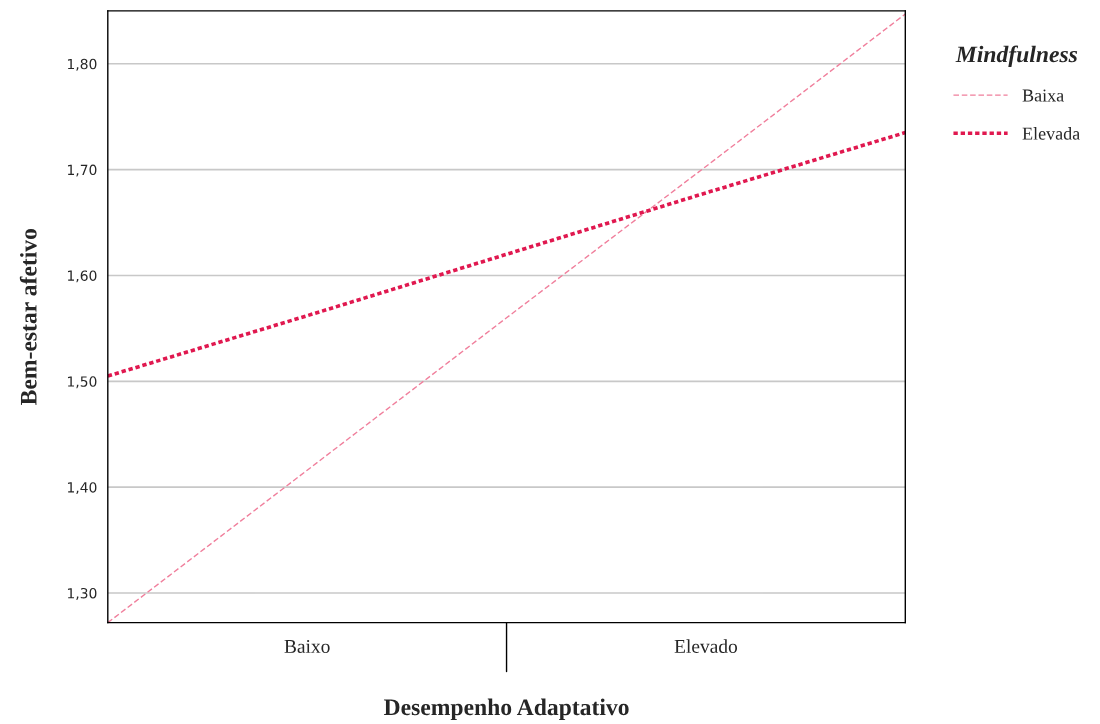 The height and width of the screenshot is (724, 1100). What do you see at coordinates (1043, 95) in the screenshot?
I see `legend-label: Baixa` at bounding box center [1043, 95].